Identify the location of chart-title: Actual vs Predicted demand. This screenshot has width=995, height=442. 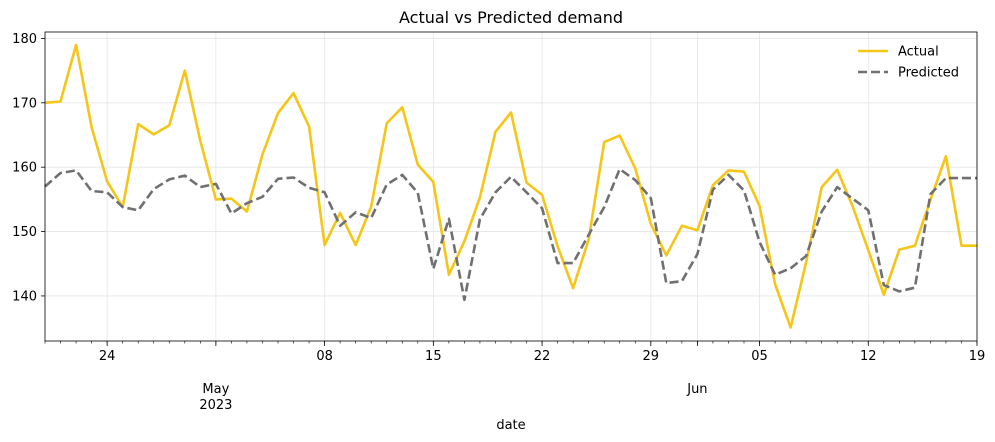
(511, 17).